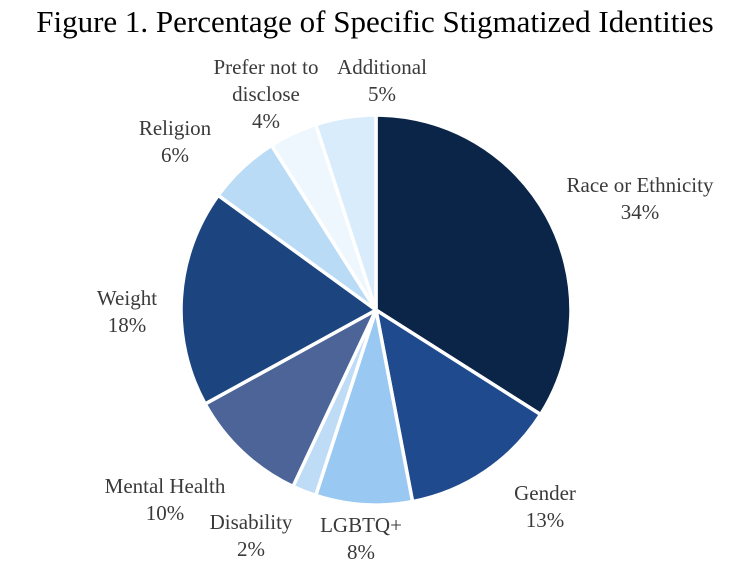 This screenshot has width=750, height=566. I want to click on label-weight: Weight 18%, so click(127, 311).